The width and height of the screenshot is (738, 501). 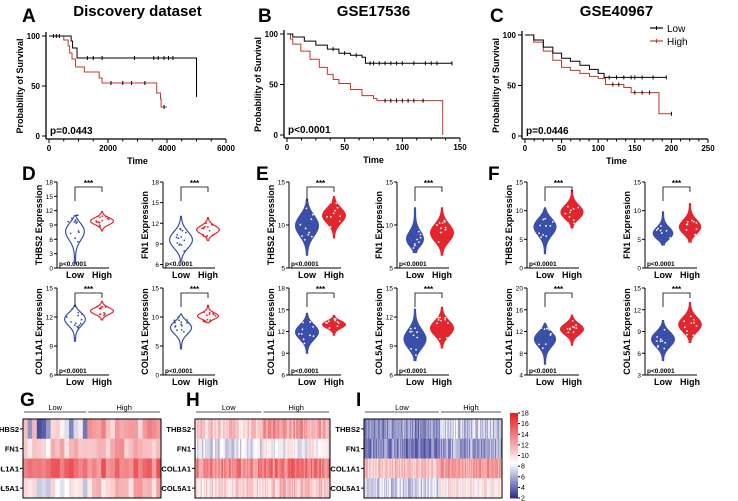 I want to click on y-tick-label: 12, so click(x=50, y=211).